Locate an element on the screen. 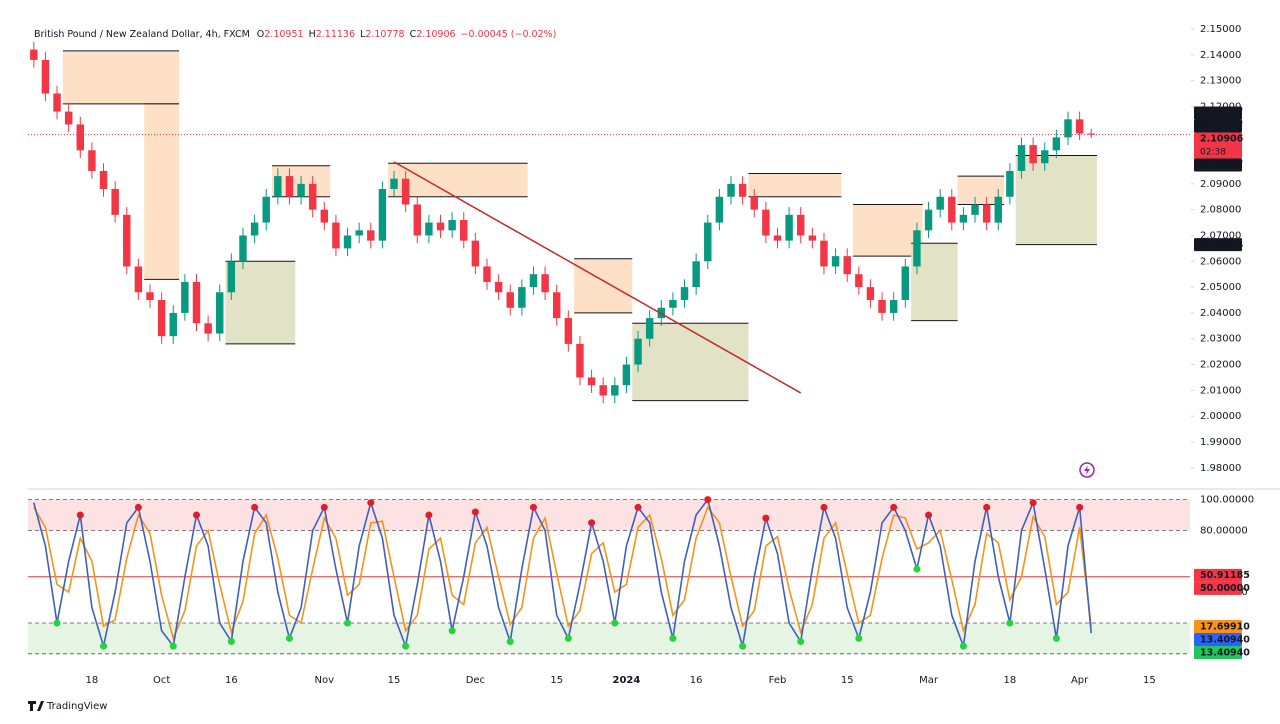  x-tick-label: 15 is located at coordinates (556, 680).